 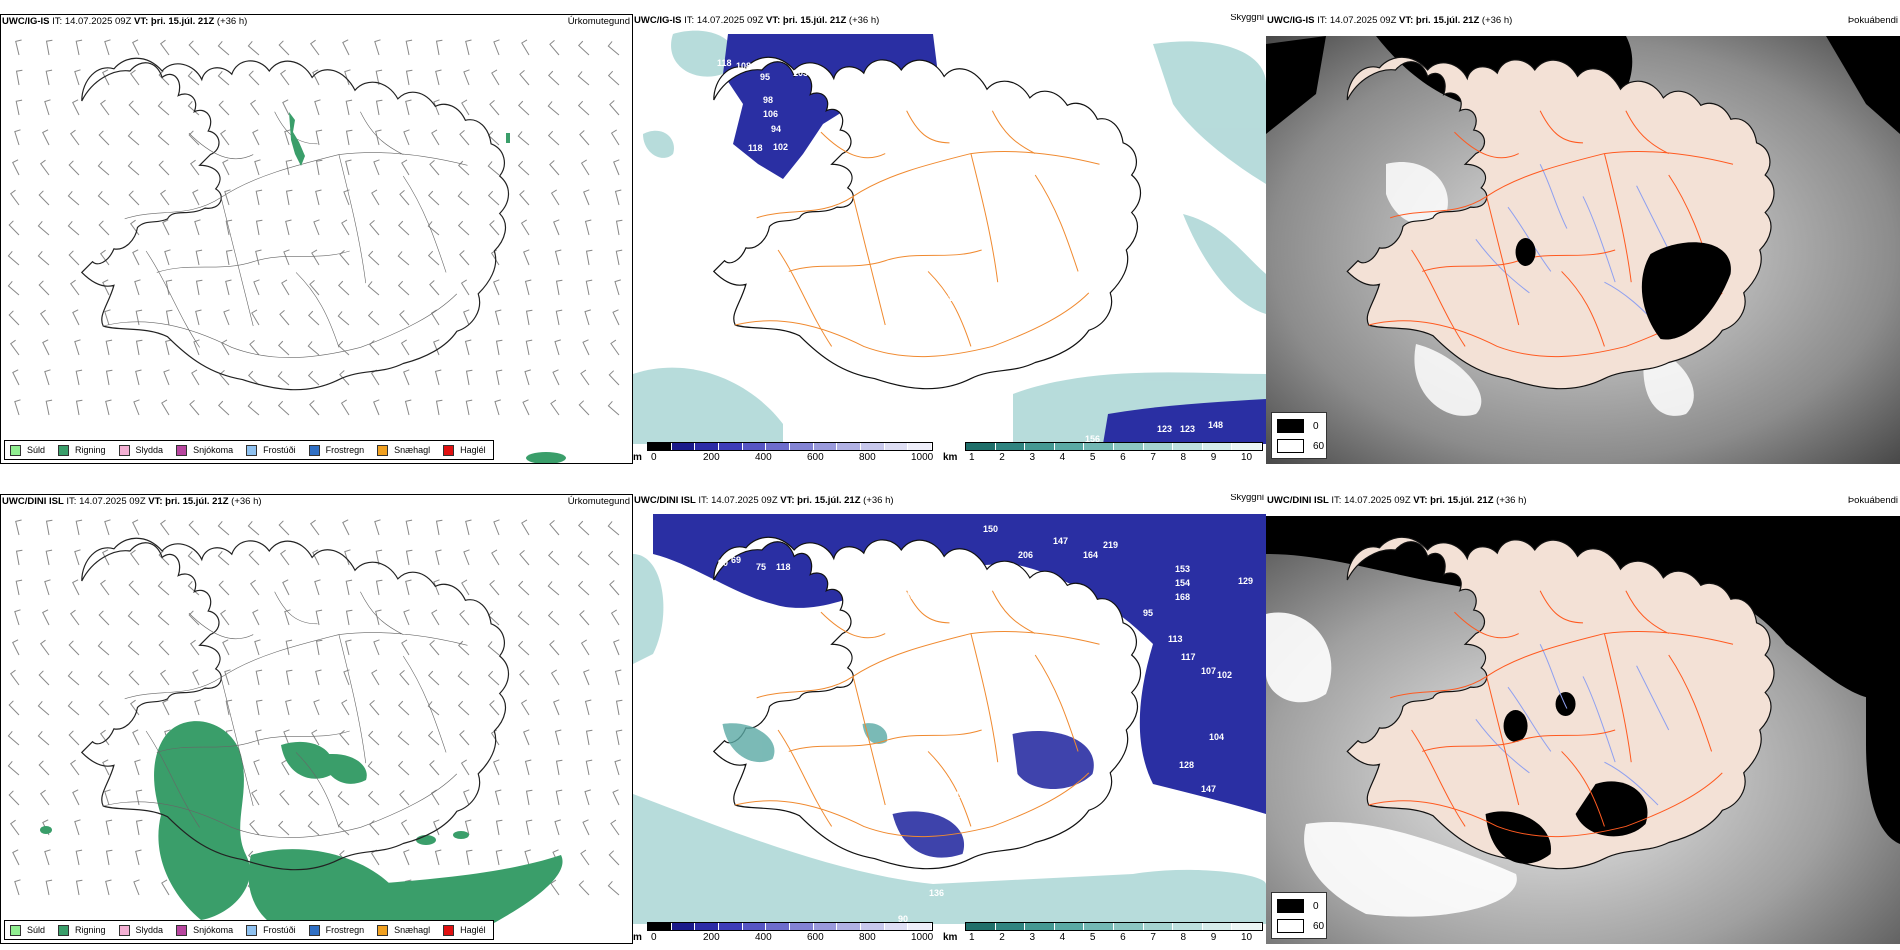 What do you see at coordinates (1209, 671) in the screenshot?
I see `cloud-base-value: 107` at bounding box center [1209, 671].